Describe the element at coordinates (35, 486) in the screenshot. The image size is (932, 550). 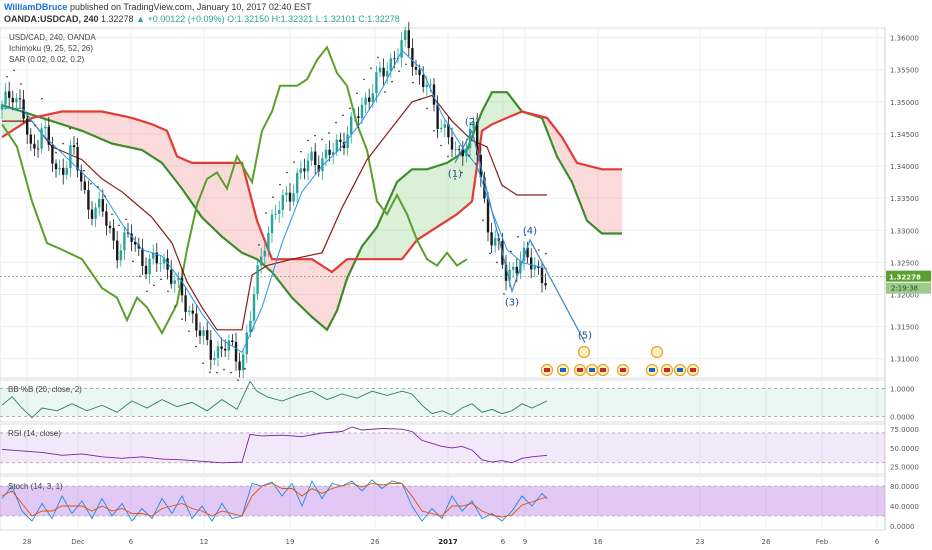
I see `stoch-panel-label: Stoch (14, 3, 1)` at that location.